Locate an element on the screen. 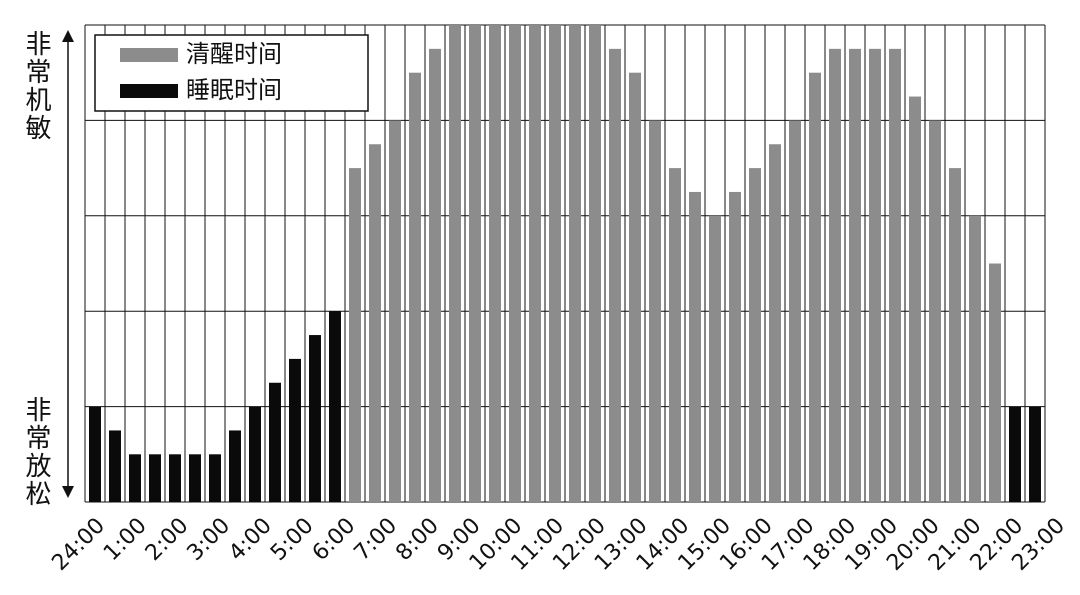 Image resolution: width=1080 pixels, height=595 pixels. x-tick-label: 6:00 is located at coordinates (334, 539).